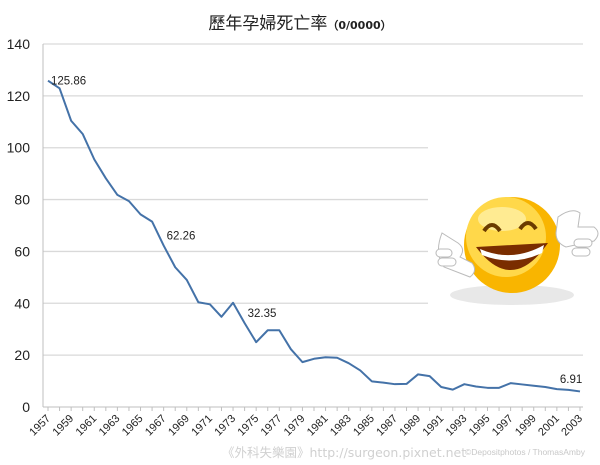 Image resolution: width=600 pixels, height=465 pixels. I want to click on x-tick-label: 1985, so click(364, 426).